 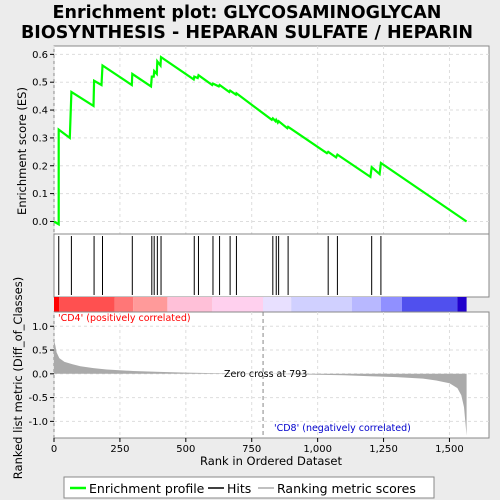 I want to click on zero-cross-label: Zero cross at 793, so click(x=265, y=374).